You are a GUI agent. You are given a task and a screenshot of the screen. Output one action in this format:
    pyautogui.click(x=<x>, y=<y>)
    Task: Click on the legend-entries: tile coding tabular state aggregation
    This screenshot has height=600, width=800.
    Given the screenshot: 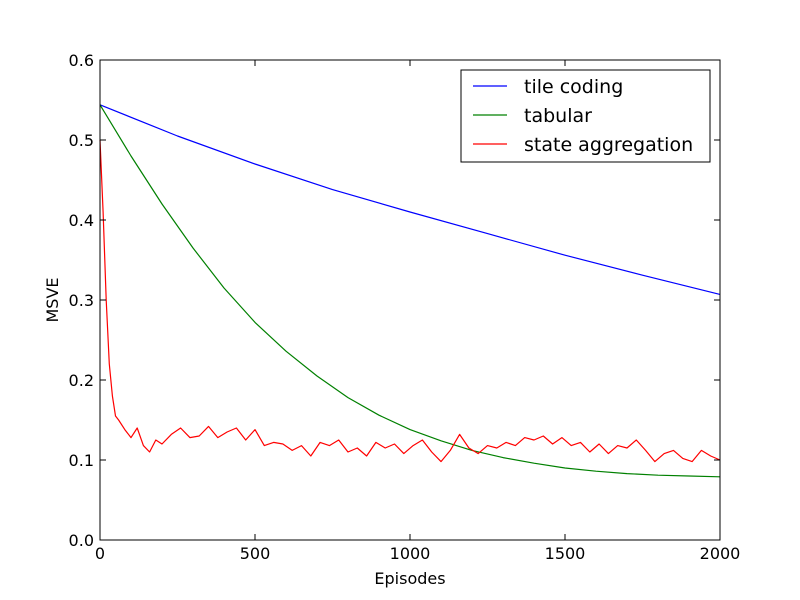 What is the action you would take?
    pyautogui.click(x=583, y=116)
    